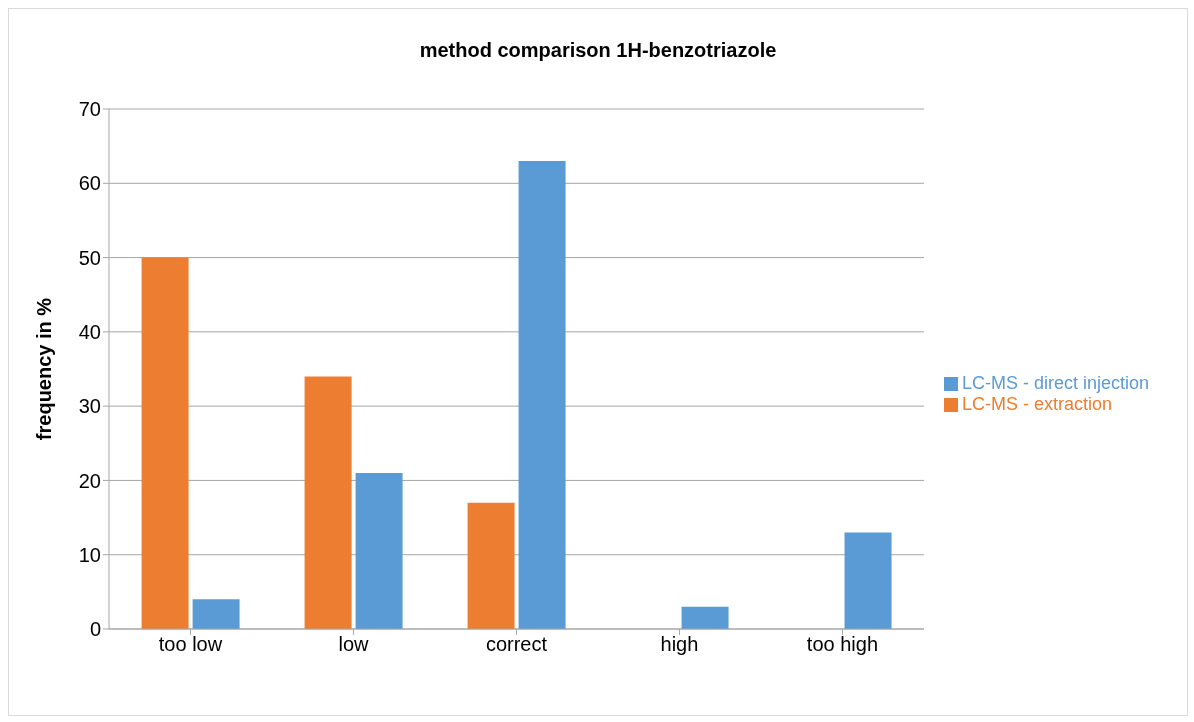 The height and width of the screenshot is (722, 1194). I want to click on chart-title: method comparison 1H-benzotriazole, so click(598, 50).